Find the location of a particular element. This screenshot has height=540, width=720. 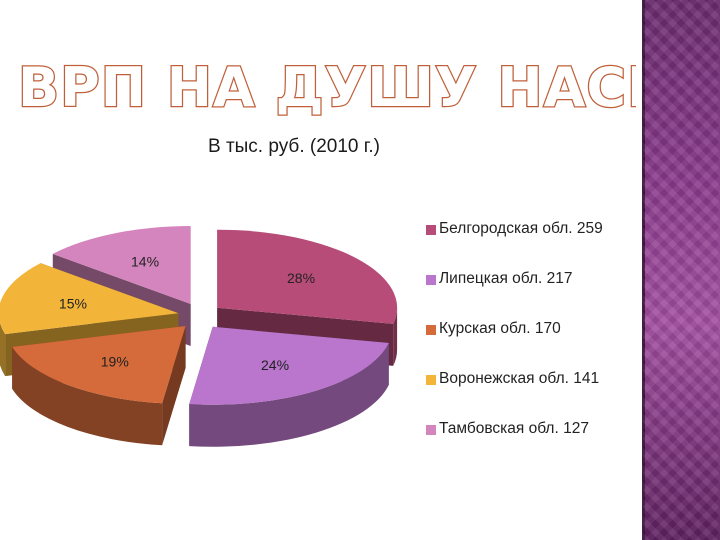

legend-item: Липецкая обл. 217 is located at coordinates (531, 295).